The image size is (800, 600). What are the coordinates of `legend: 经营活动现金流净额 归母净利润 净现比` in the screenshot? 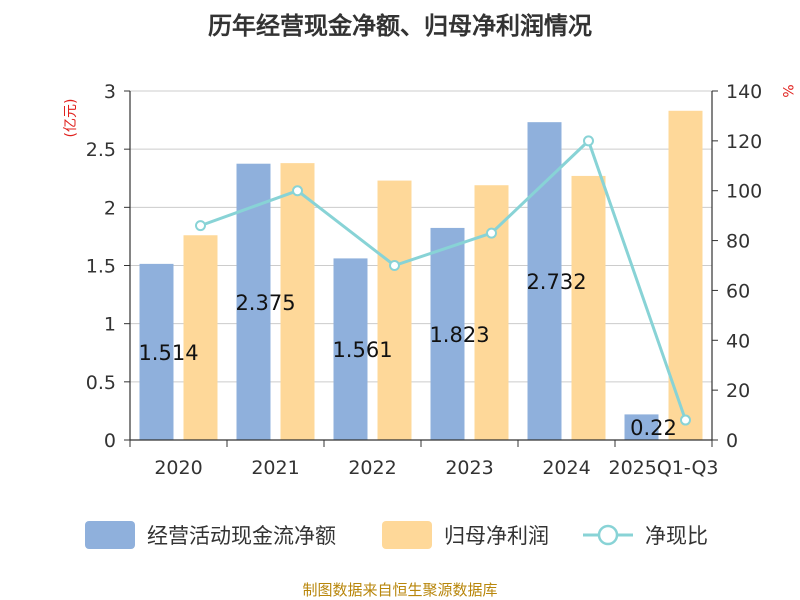 It's located at (396, 535).